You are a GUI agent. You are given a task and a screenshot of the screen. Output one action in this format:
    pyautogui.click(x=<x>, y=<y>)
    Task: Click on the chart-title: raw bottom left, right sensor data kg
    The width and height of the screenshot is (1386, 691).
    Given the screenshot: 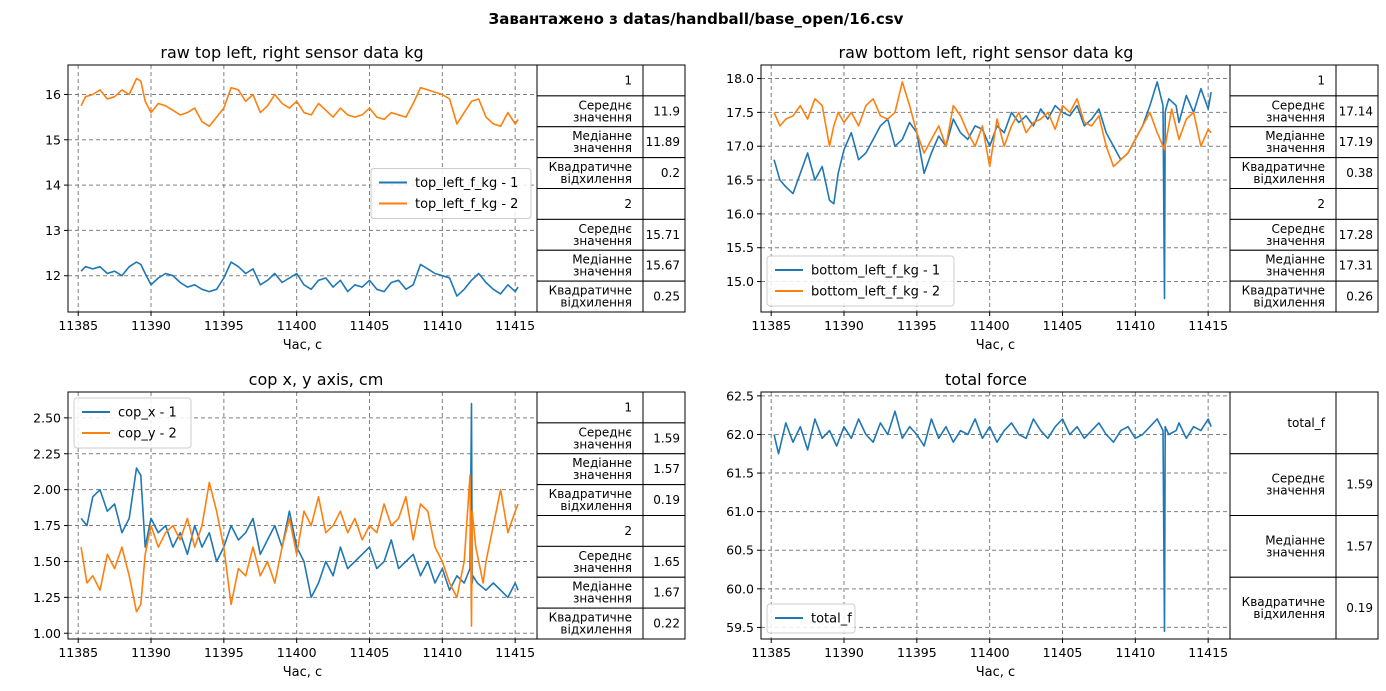 What is the action you would take?
    pyautogui.click(x=986, y=52)
    